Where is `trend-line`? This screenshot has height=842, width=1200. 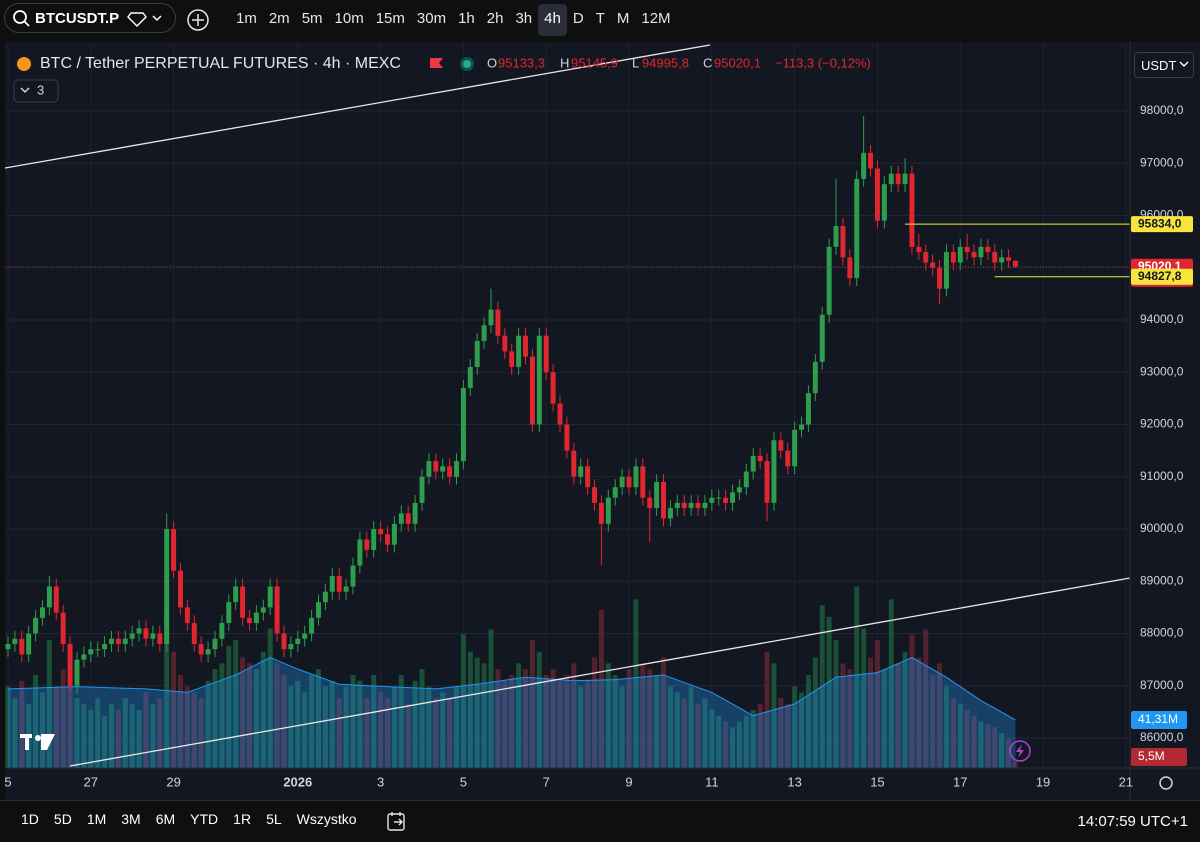 trend-line is located at coordinates (358, 106).